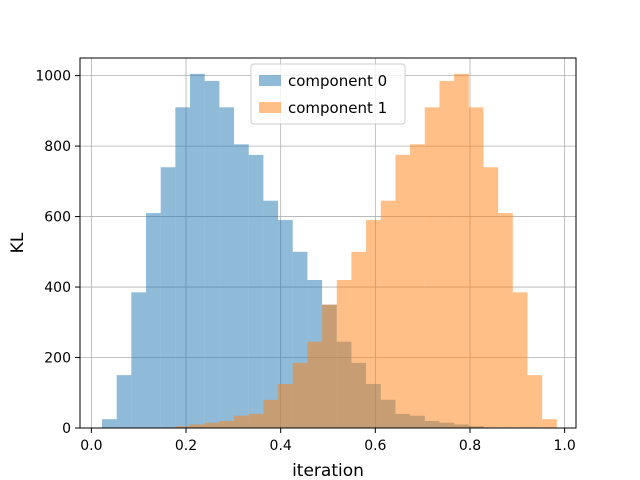 The width and height of the screenshot is (640, 480). I want to click on x-tick-label-5: 1.0, so click(565, 446).